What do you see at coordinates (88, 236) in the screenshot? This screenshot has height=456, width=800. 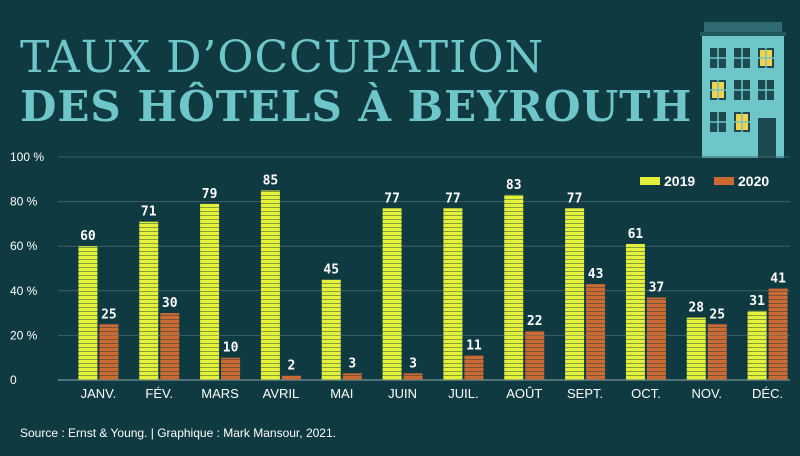 I see `bar-value-label: 60` at bounding box center [88, 236].